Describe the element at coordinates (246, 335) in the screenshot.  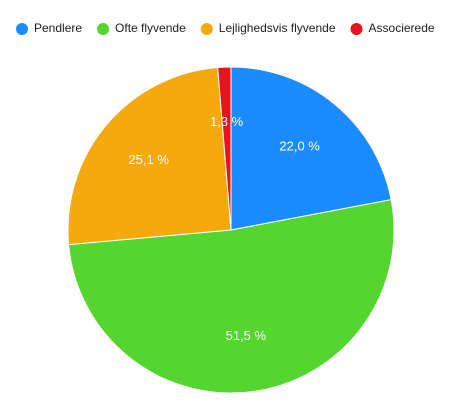
I see `slice-label: 51,5 %` at that location.